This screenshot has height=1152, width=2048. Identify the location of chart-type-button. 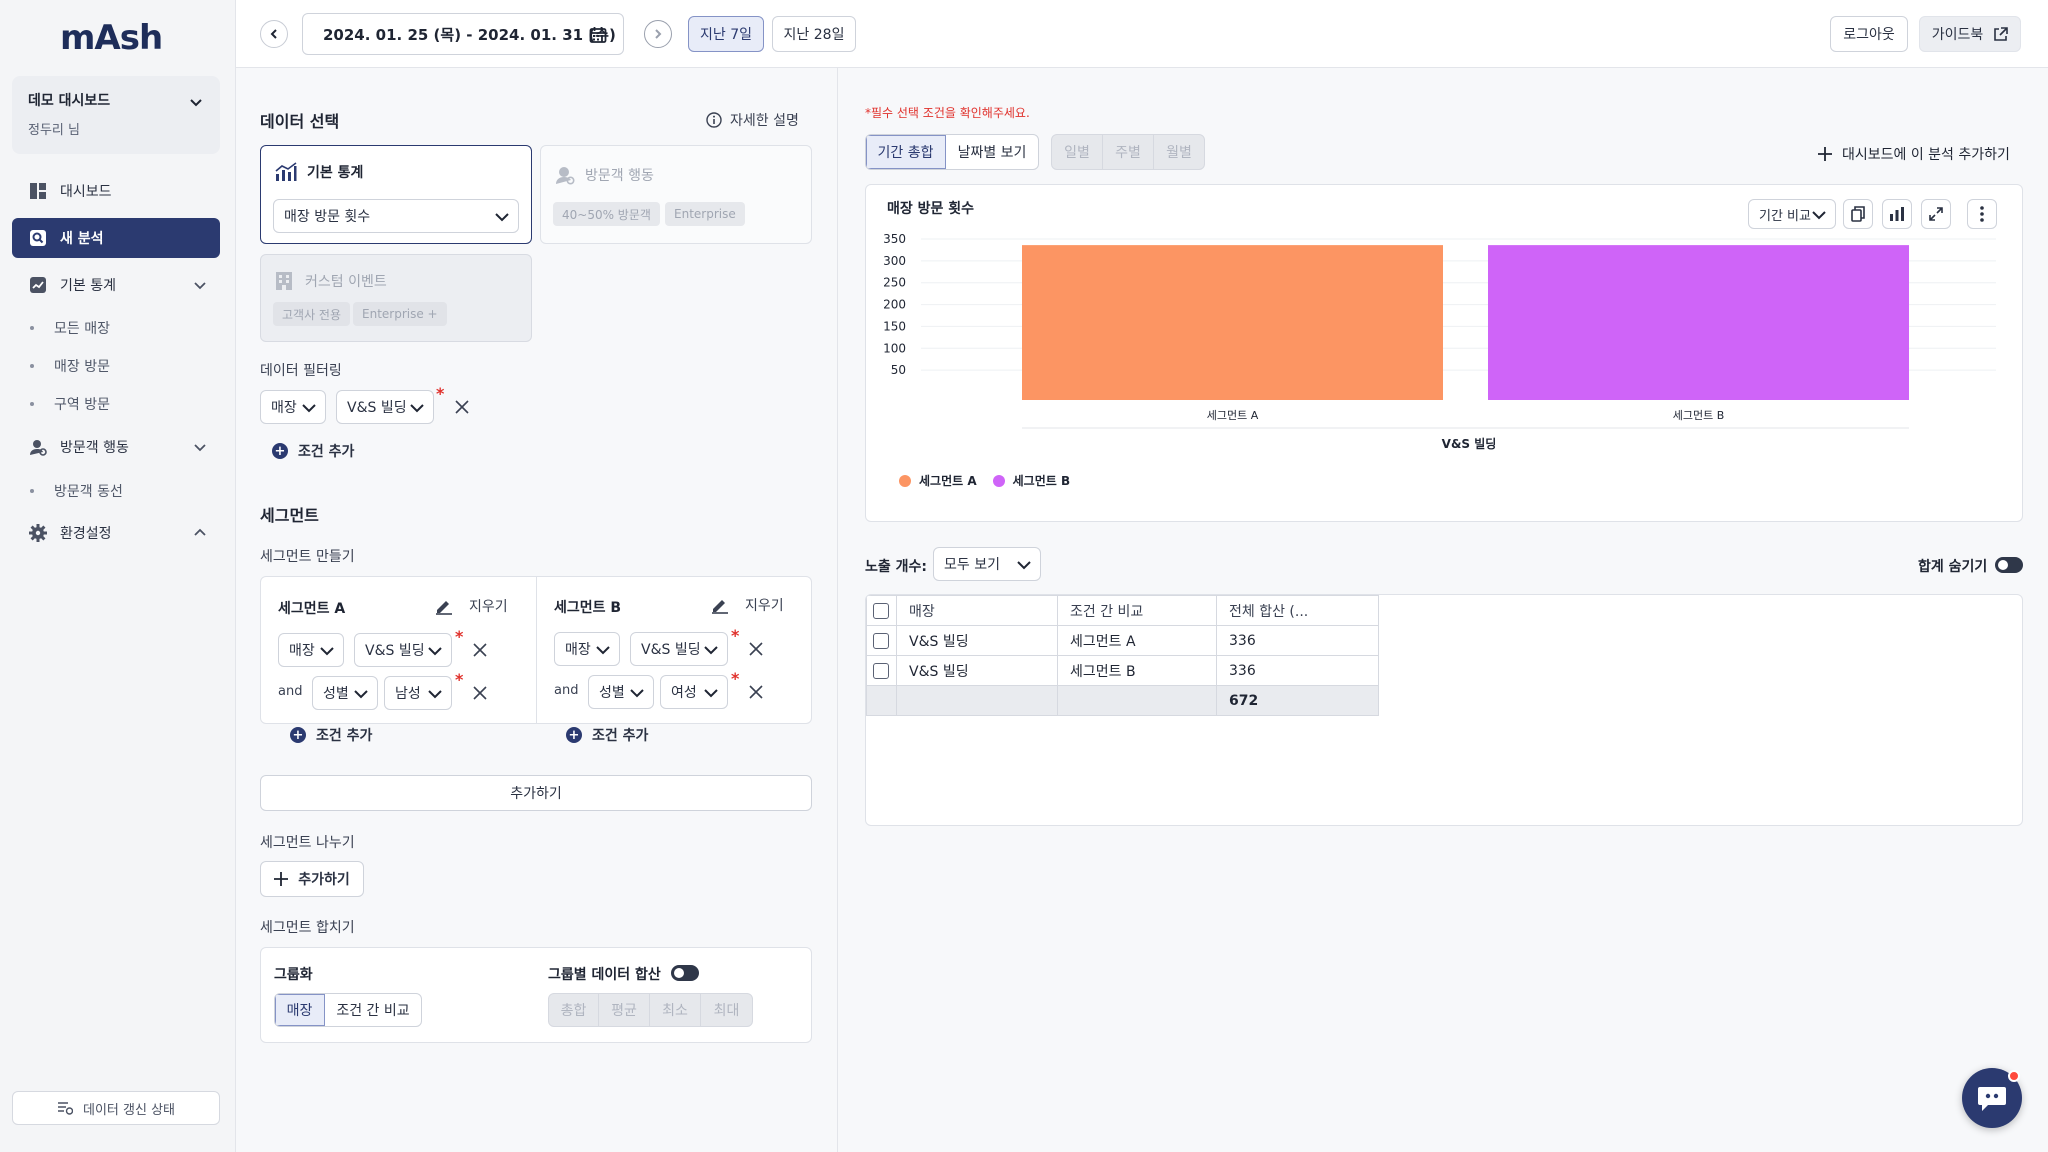
(1897, 214).